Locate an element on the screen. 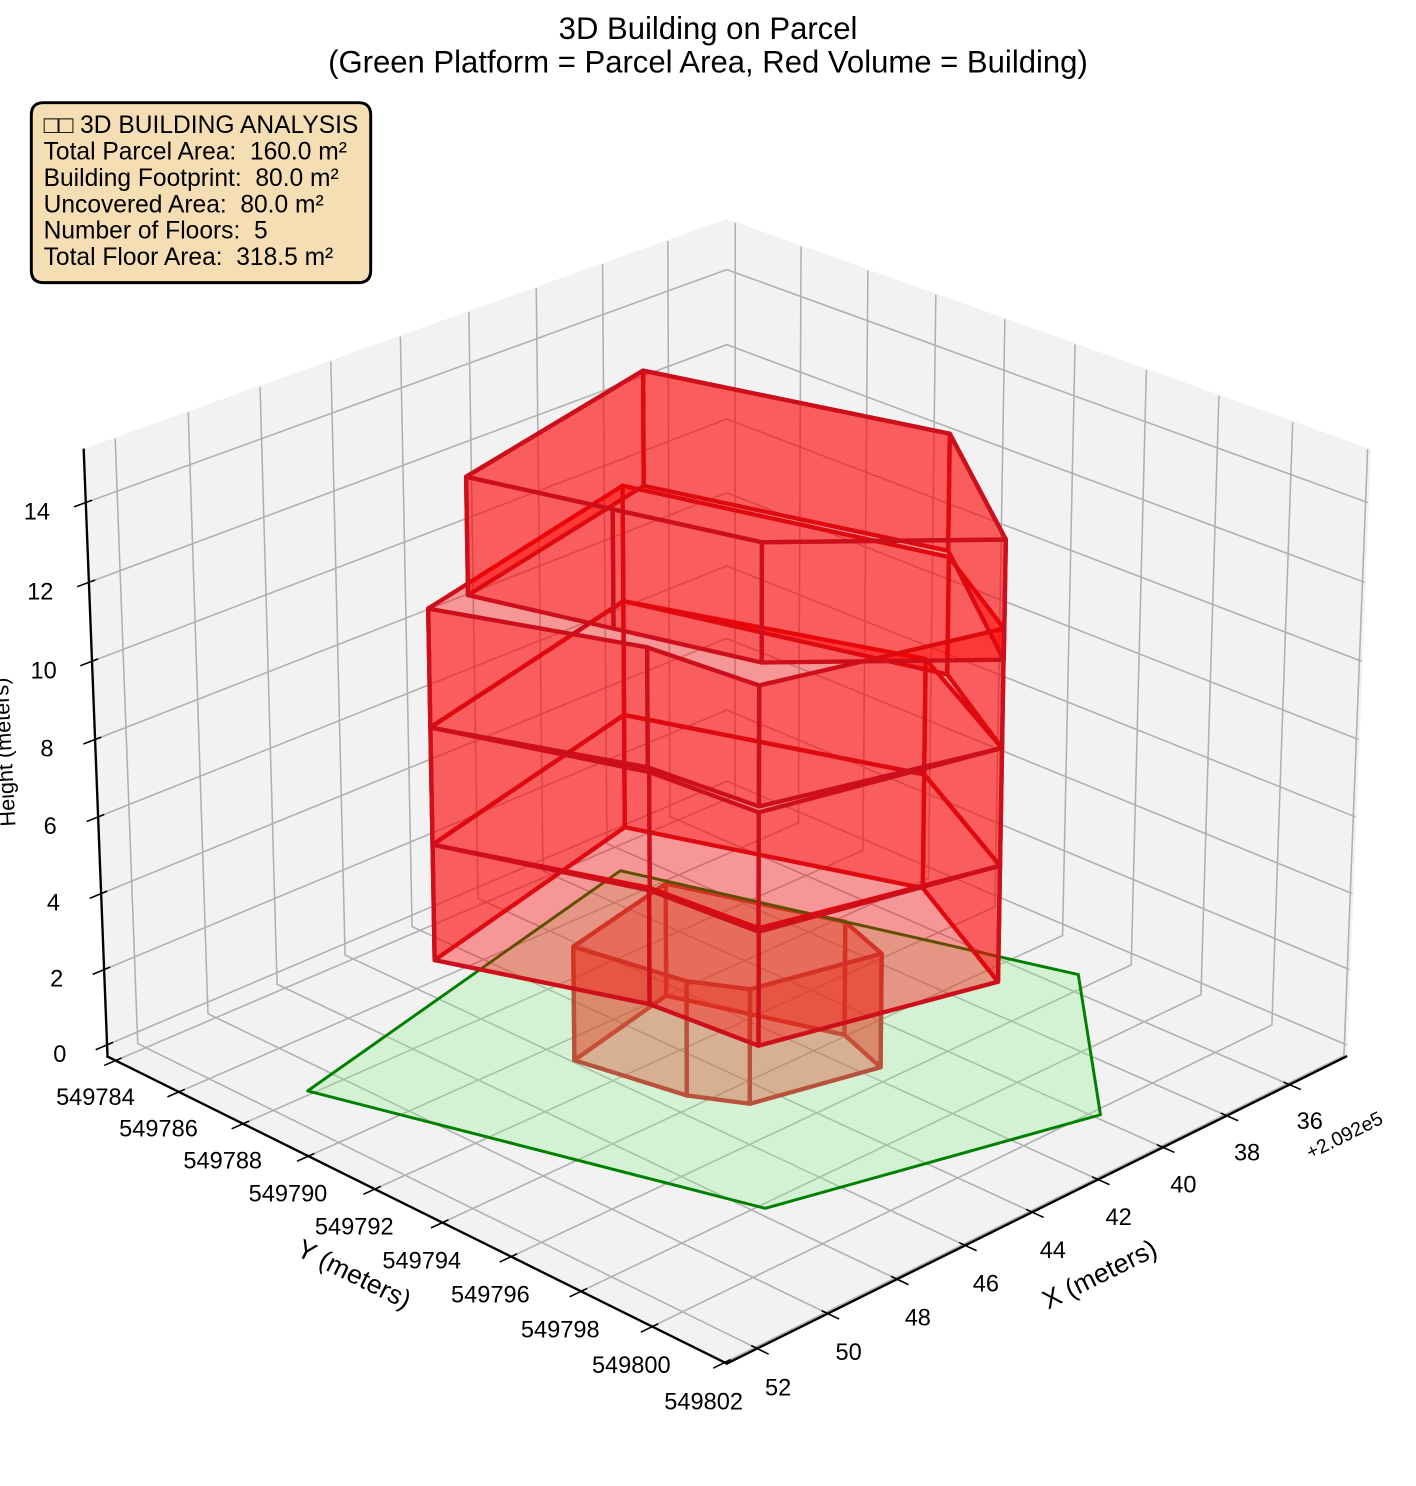  svg-text: 549784 is located at coordinates (95, 1098).